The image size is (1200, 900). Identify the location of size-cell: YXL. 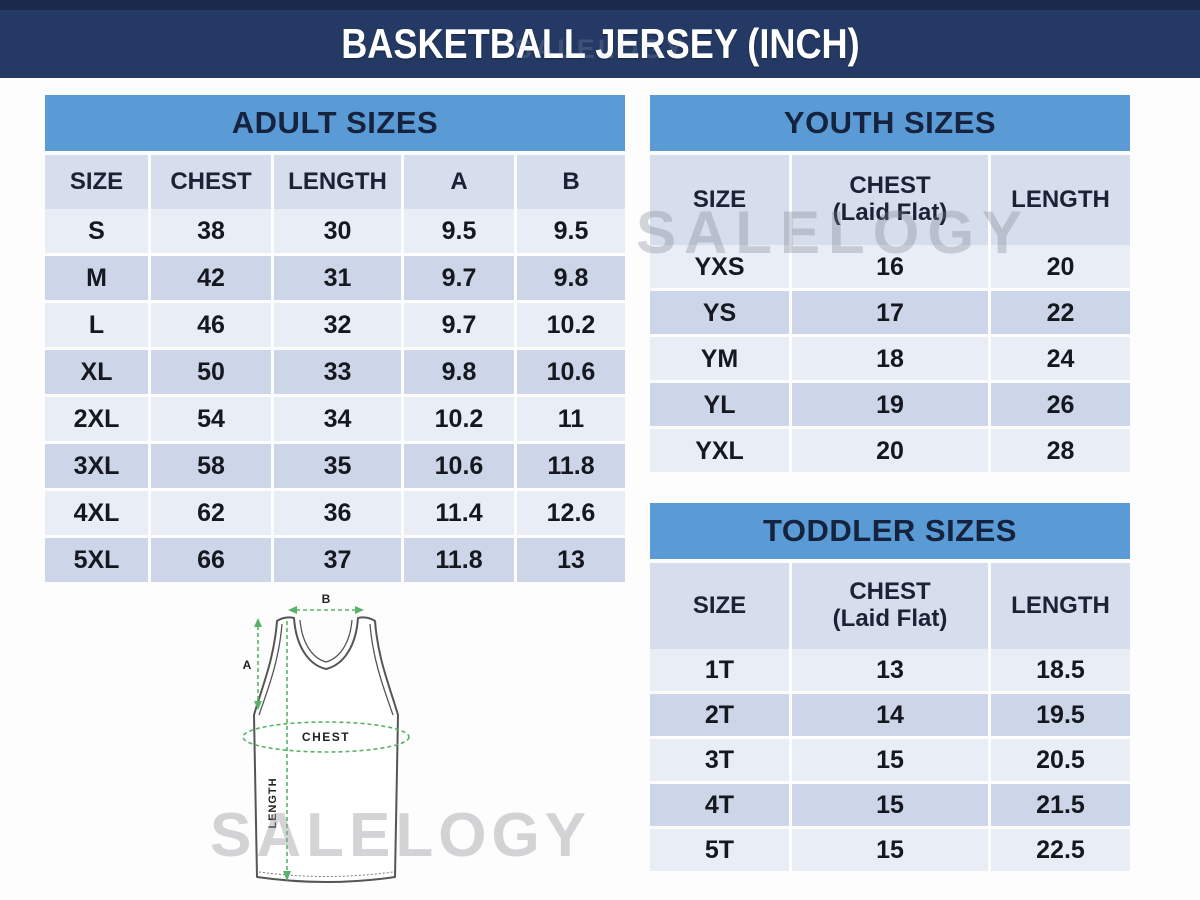
(719, 450).